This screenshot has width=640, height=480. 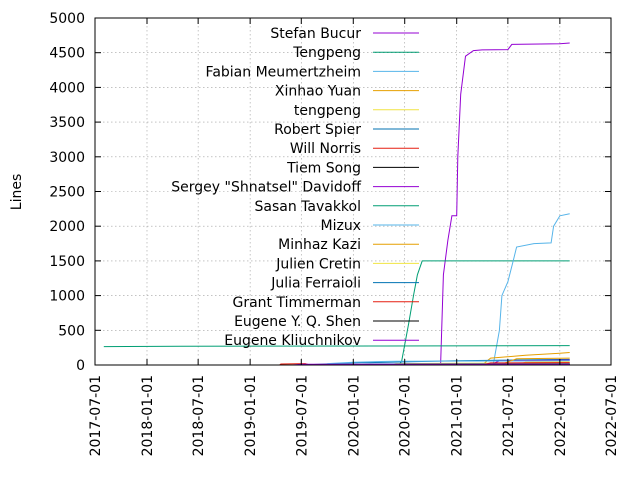 What do you see at coordinates (354, 415) in the screenshot?
I see `x-tick-label: 2020-01-01` at bounding box center [354, 415].